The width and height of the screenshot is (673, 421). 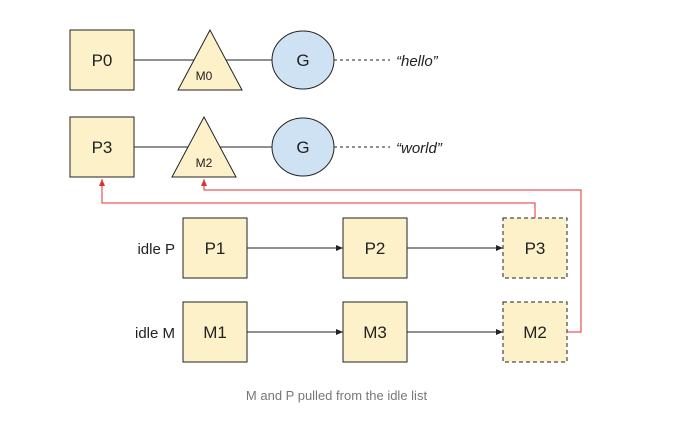 I want to click on idle-m-item-m2-pulled, so click(x=535, y=332).